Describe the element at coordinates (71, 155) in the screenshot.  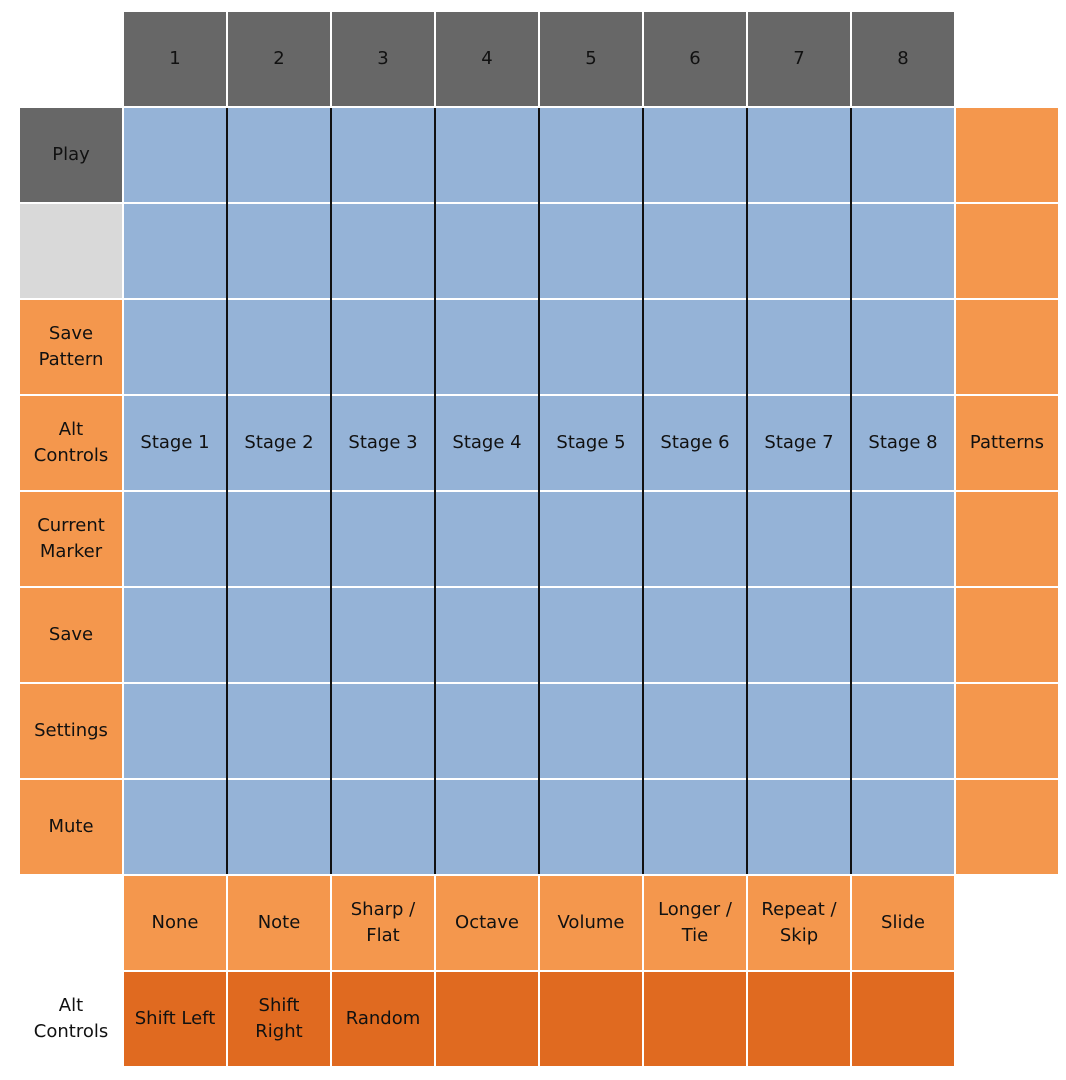
I see `left-button-play: Play` at that location.